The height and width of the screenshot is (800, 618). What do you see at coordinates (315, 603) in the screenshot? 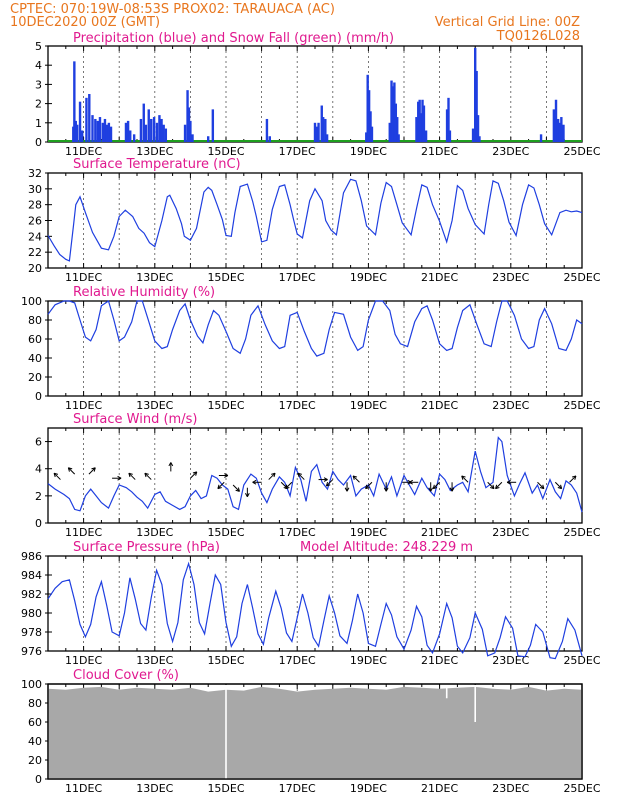
I see `pressure-frame` at bounding box center [315, 603].